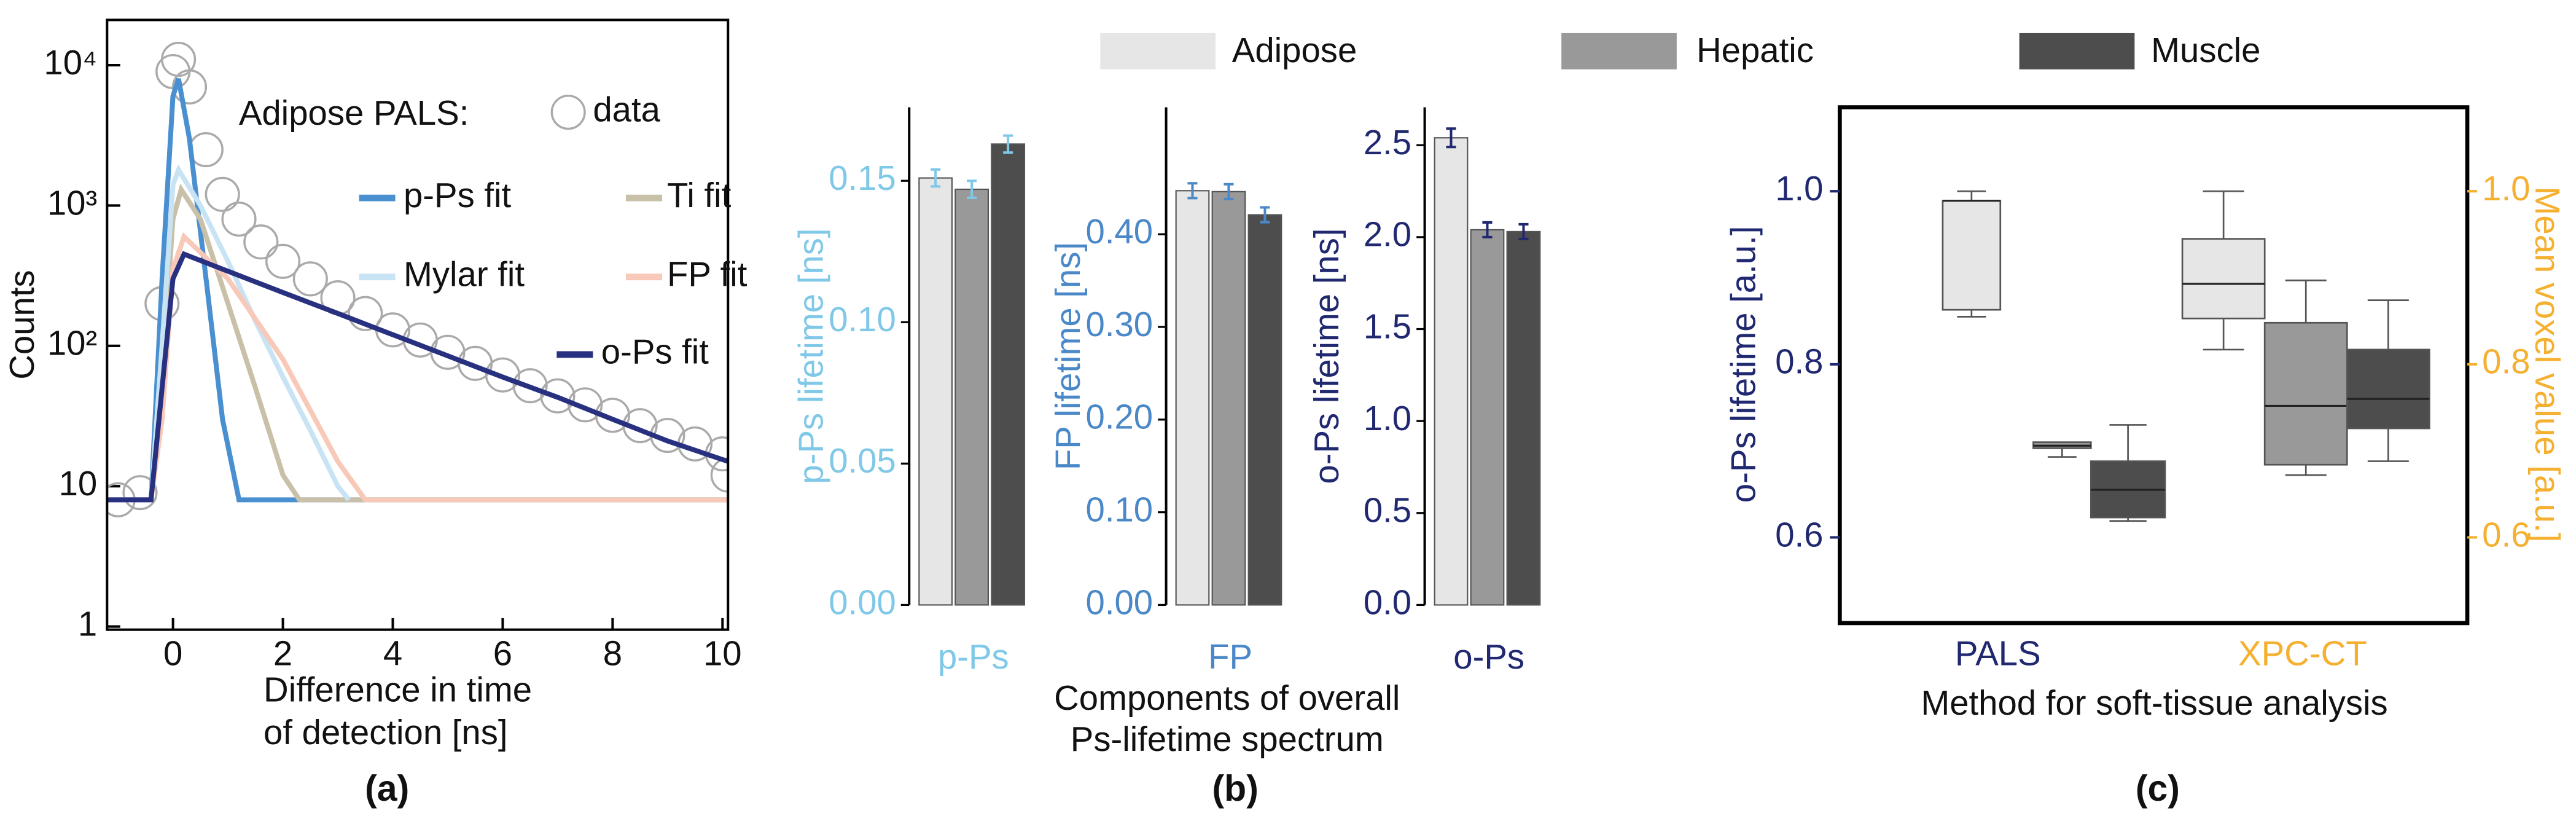 The height and width of the screenshot is (821, 2576). What do you see at coordinates (1799, 361) in the screenshot?
I see `y-tick-label: 0.8` at bounding box center [1799, 361].